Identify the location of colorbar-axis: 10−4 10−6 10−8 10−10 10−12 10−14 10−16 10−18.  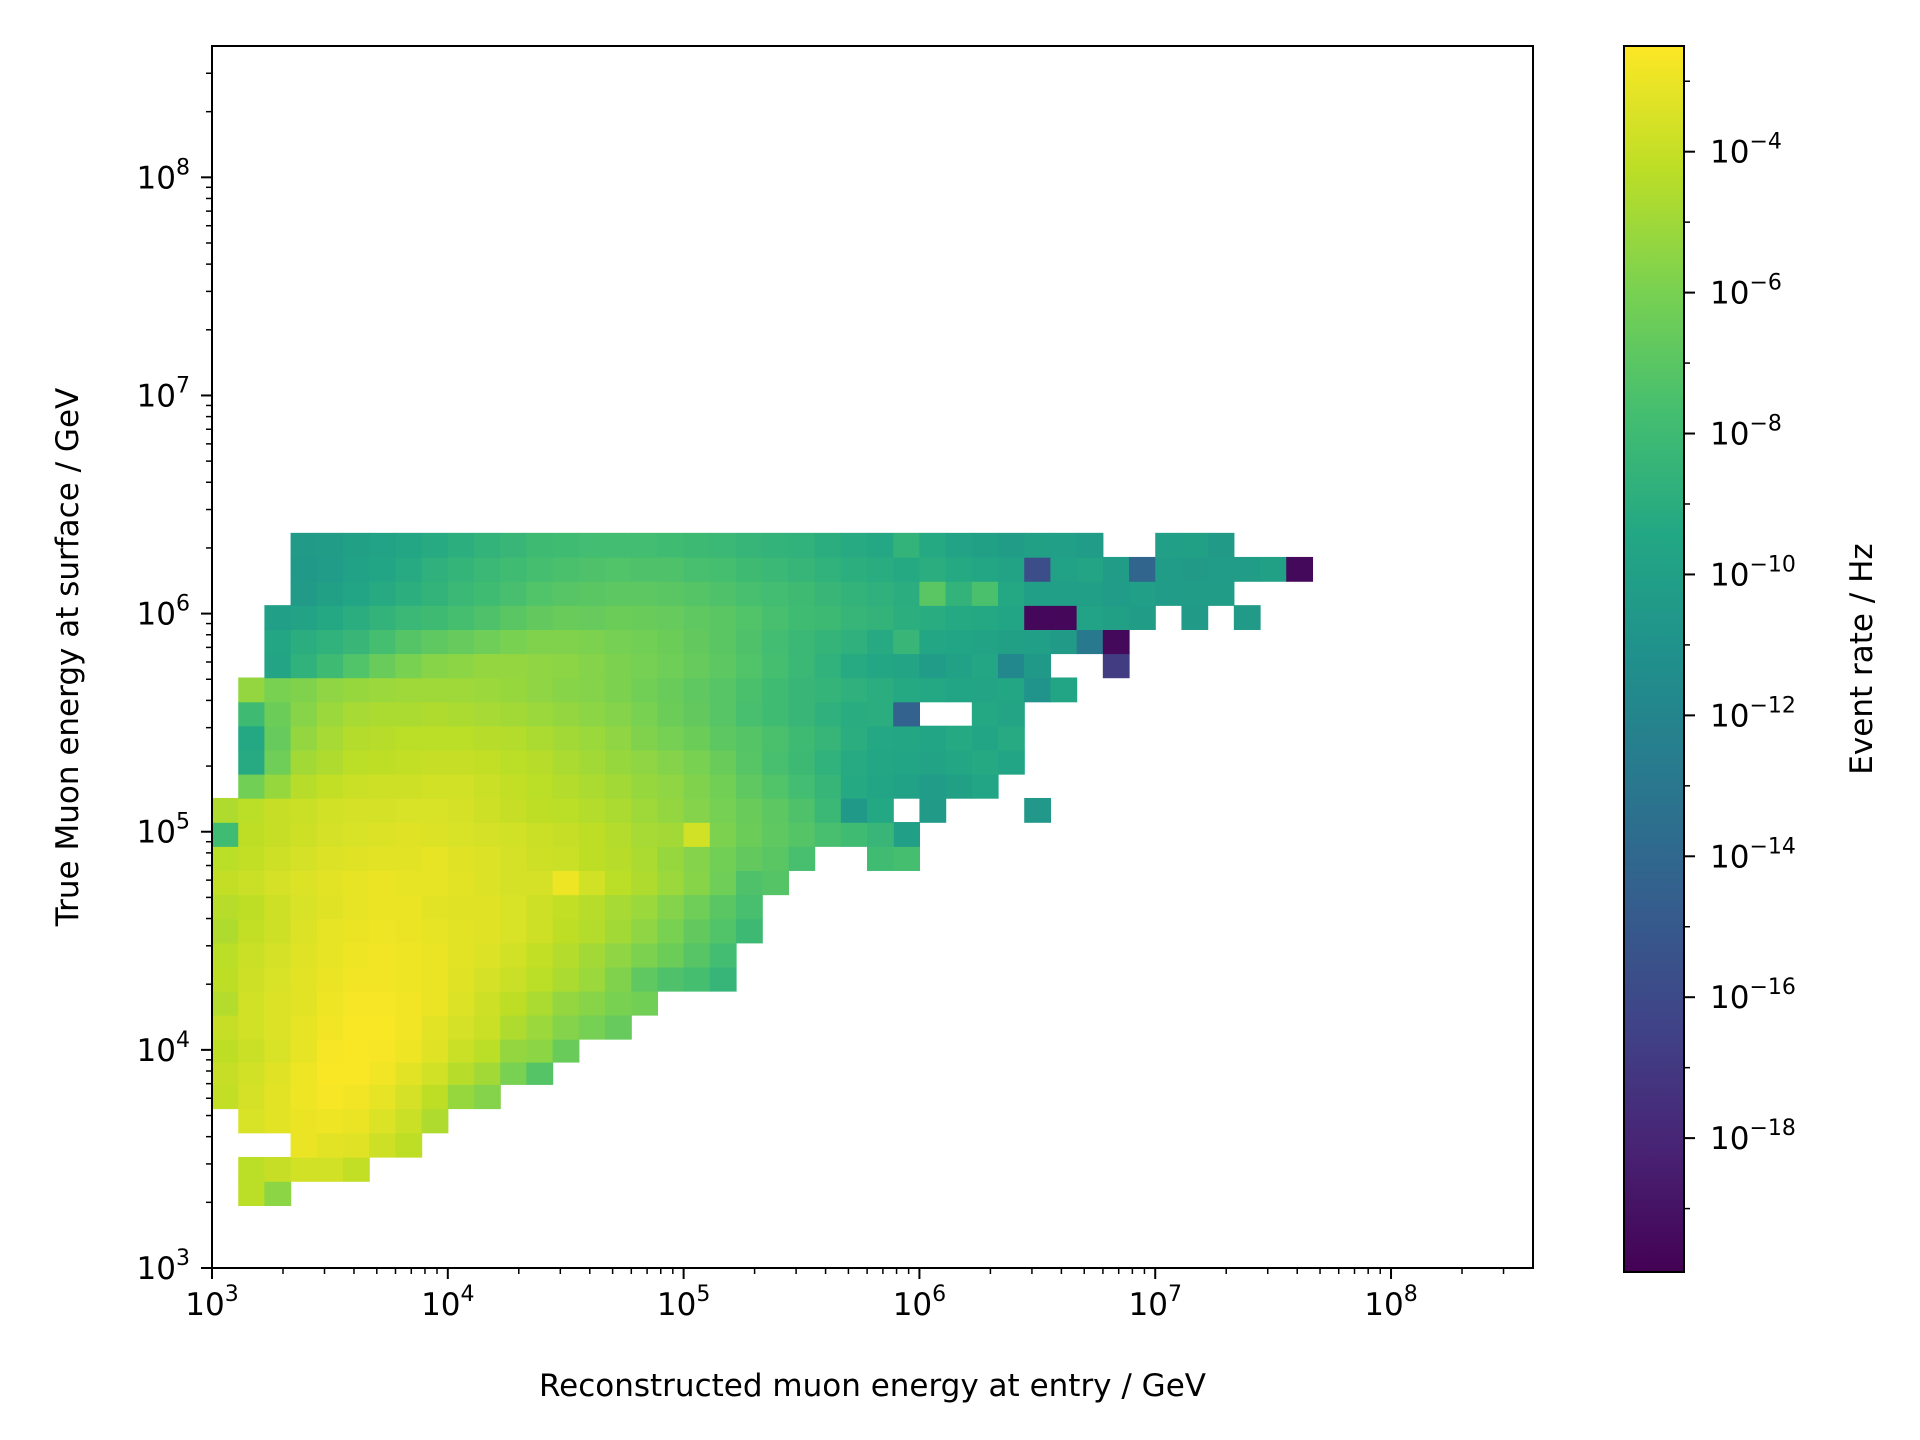
(1740, 645).